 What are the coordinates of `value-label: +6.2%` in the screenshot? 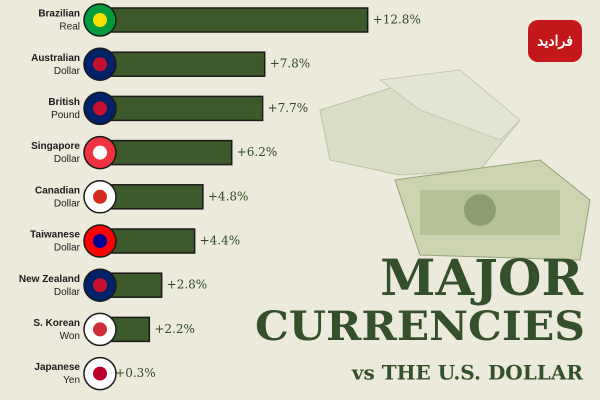 It's located at (257, 152).